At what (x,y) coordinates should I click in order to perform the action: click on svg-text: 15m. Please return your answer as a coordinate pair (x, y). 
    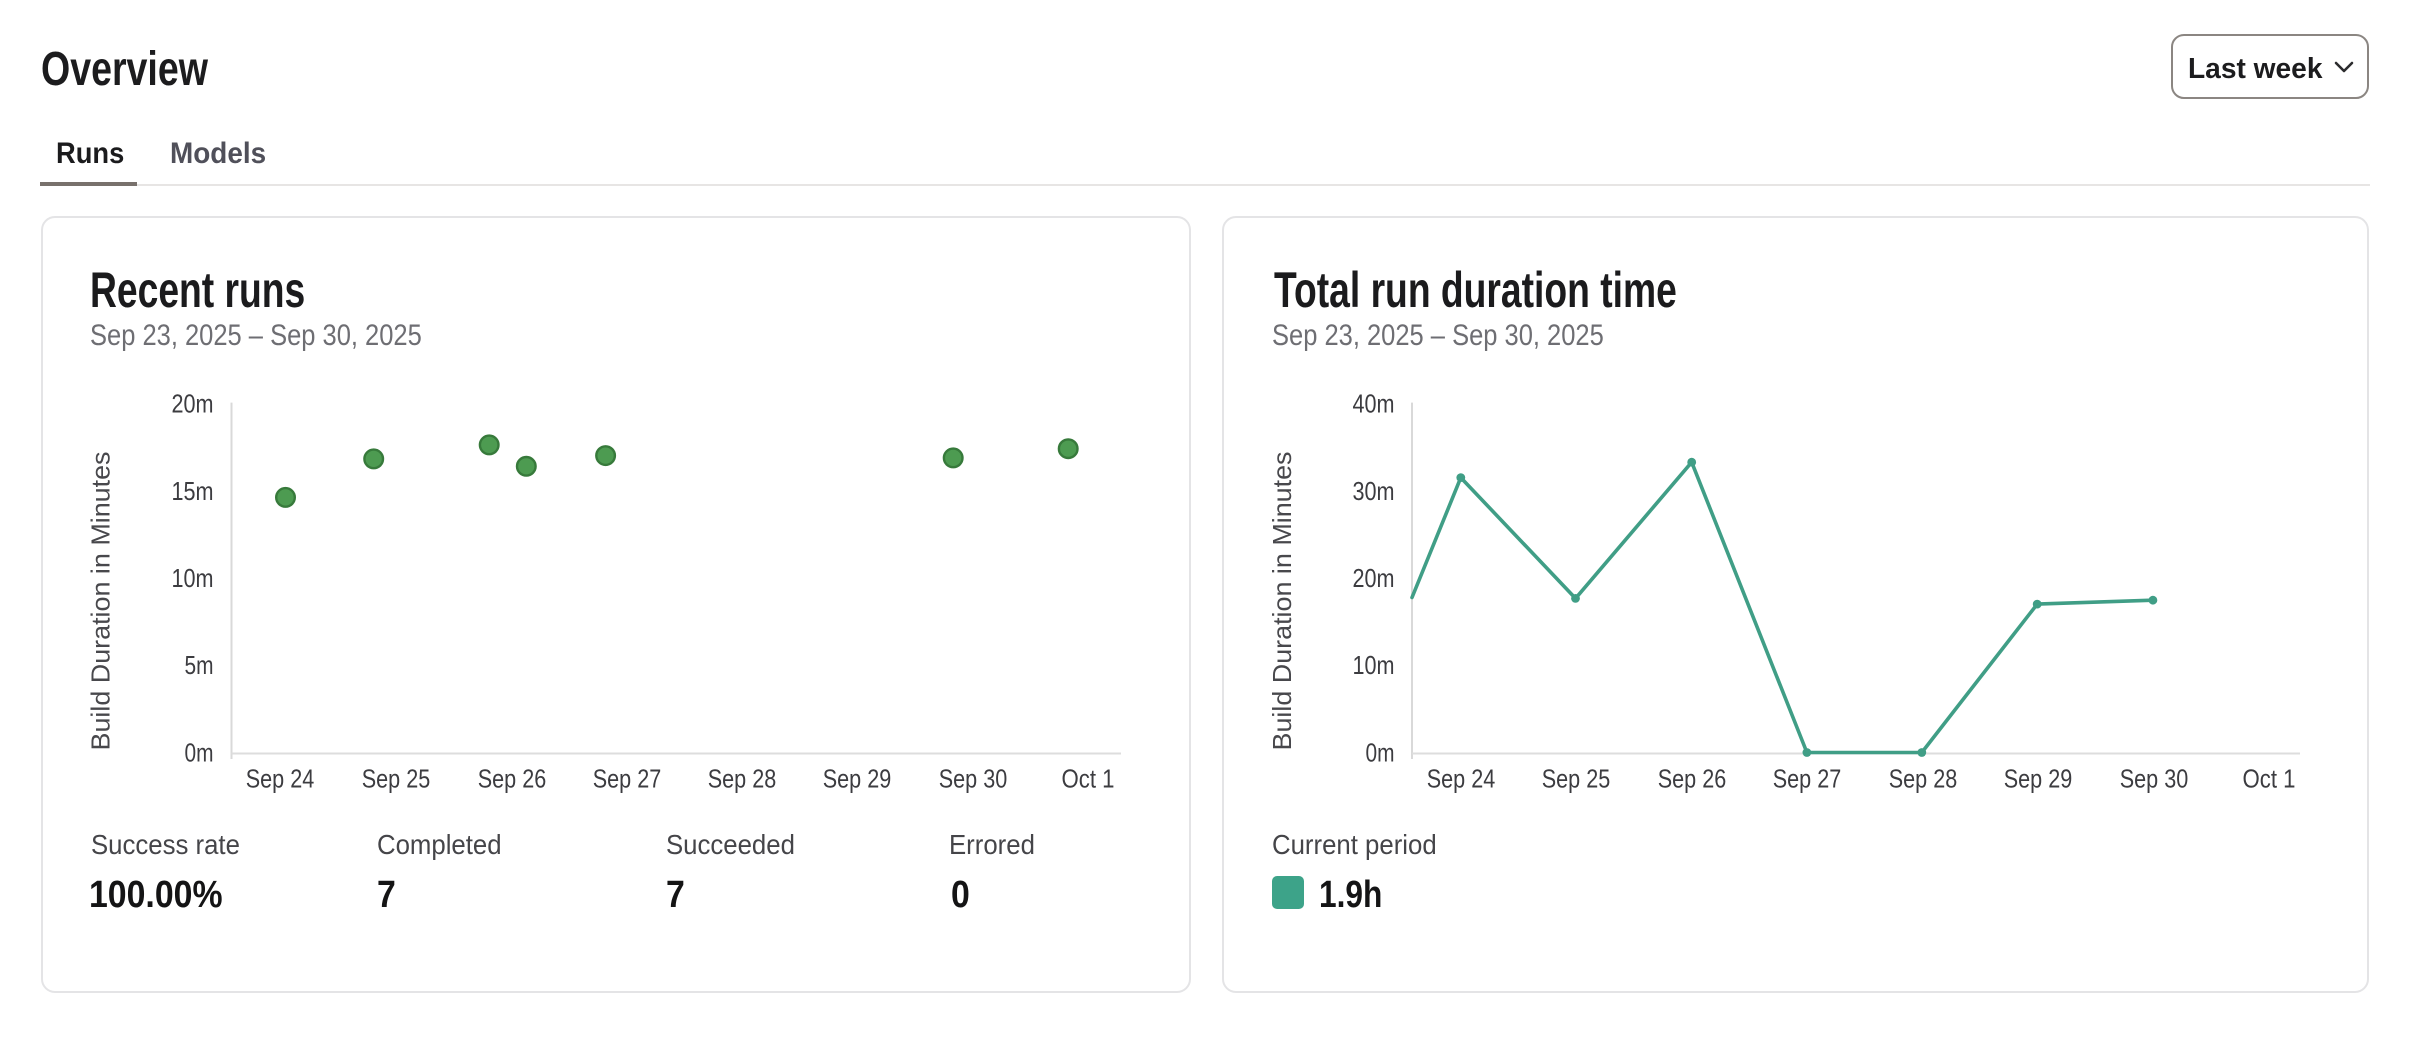
    Looking at the image, I should click on (193, 491).